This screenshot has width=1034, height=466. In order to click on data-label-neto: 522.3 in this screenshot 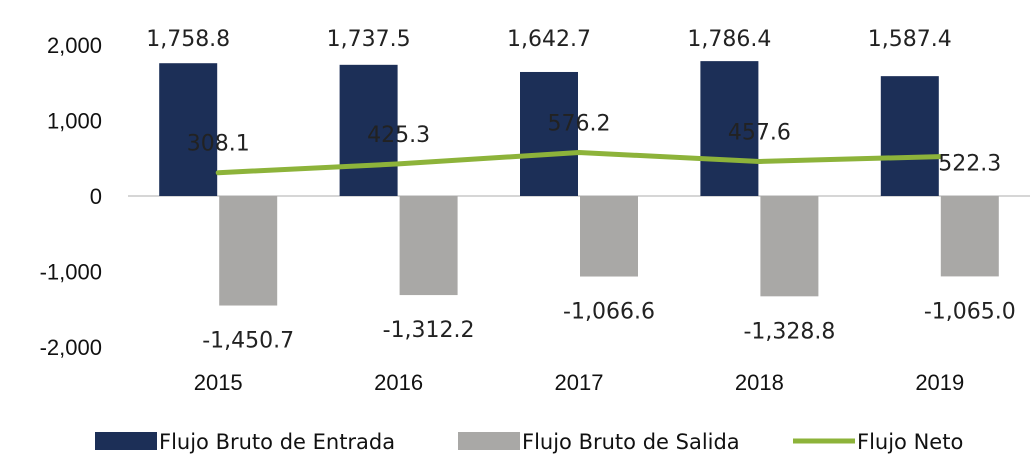, I will do `click(969, 164)`.